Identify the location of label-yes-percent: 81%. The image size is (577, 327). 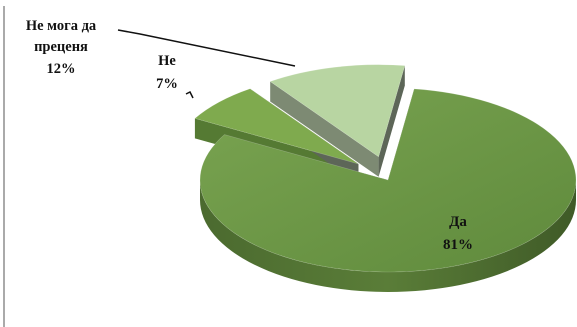
(458, 245).